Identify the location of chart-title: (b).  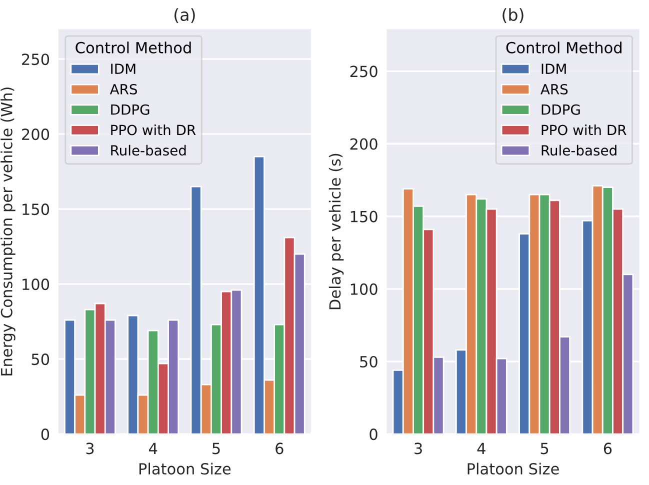
(513, 15).